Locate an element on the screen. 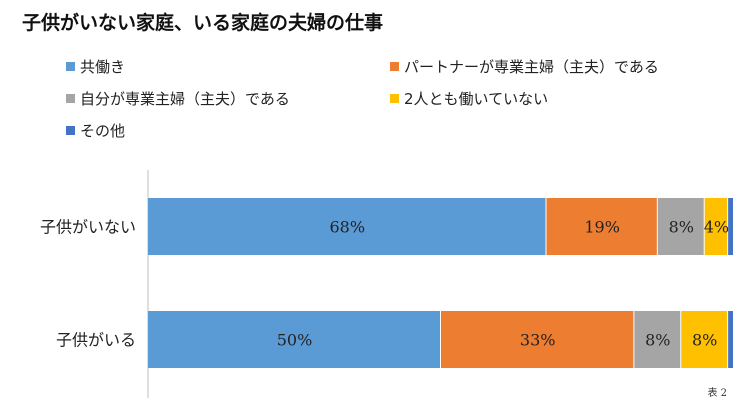 The image size is (755, 411). data-label: 33% is located at coordinates (538, 340).